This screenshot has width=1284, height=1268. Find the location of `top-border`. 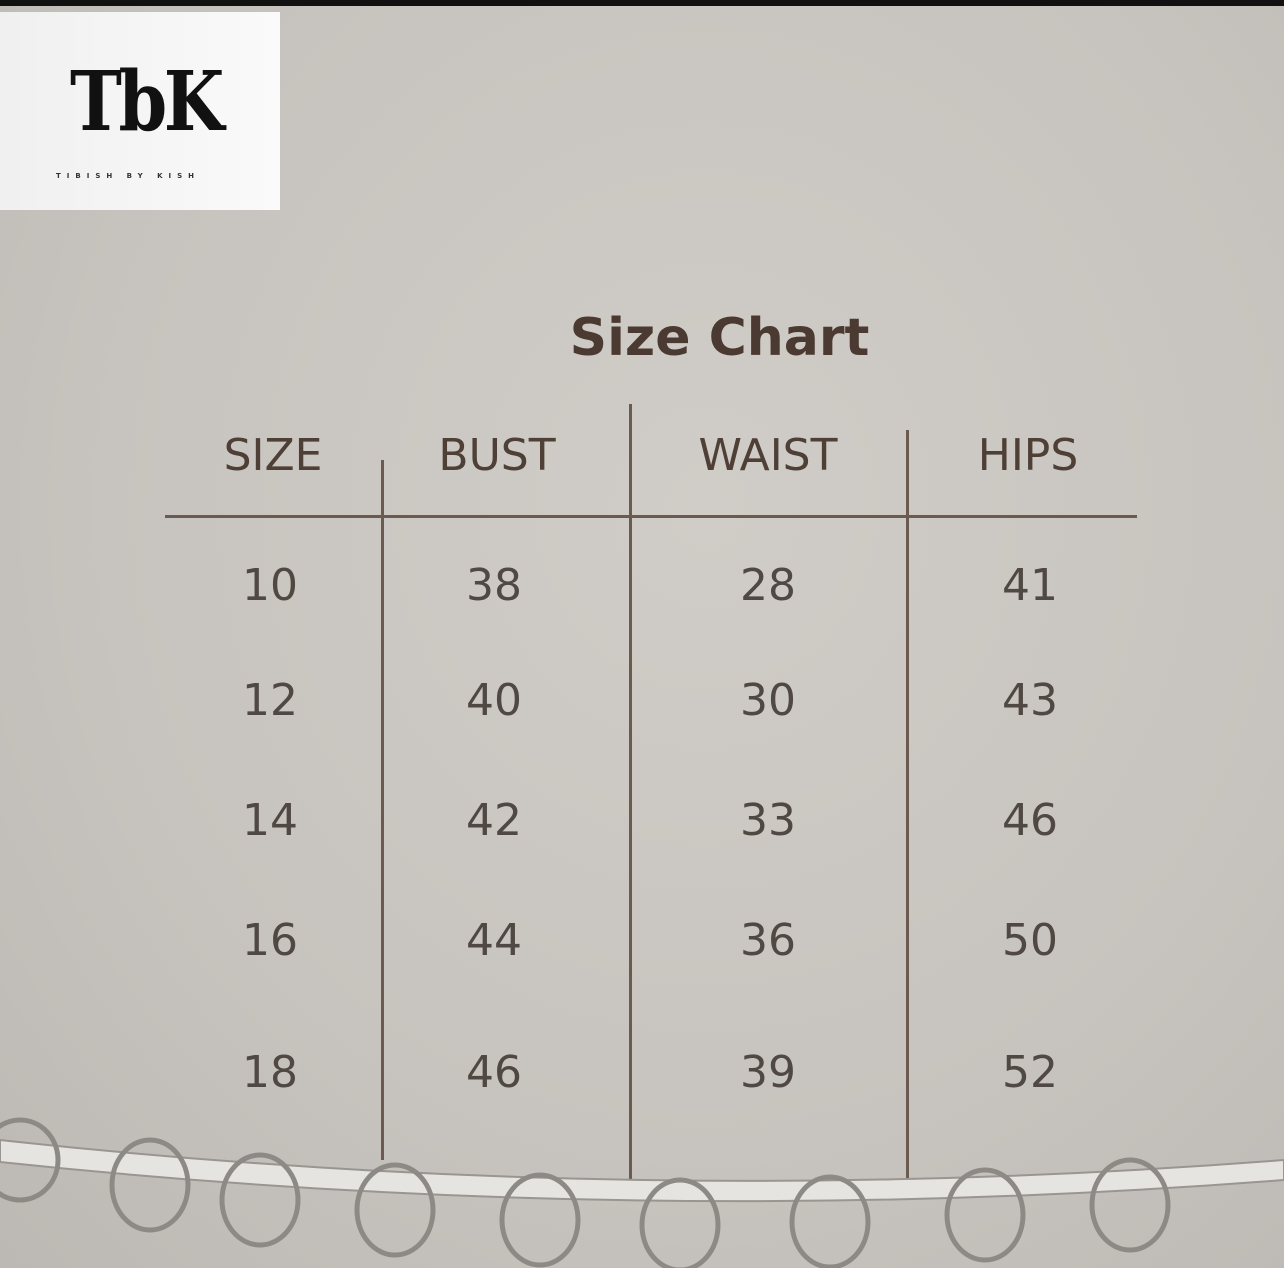

top-border is located at coordinates (642, 3).